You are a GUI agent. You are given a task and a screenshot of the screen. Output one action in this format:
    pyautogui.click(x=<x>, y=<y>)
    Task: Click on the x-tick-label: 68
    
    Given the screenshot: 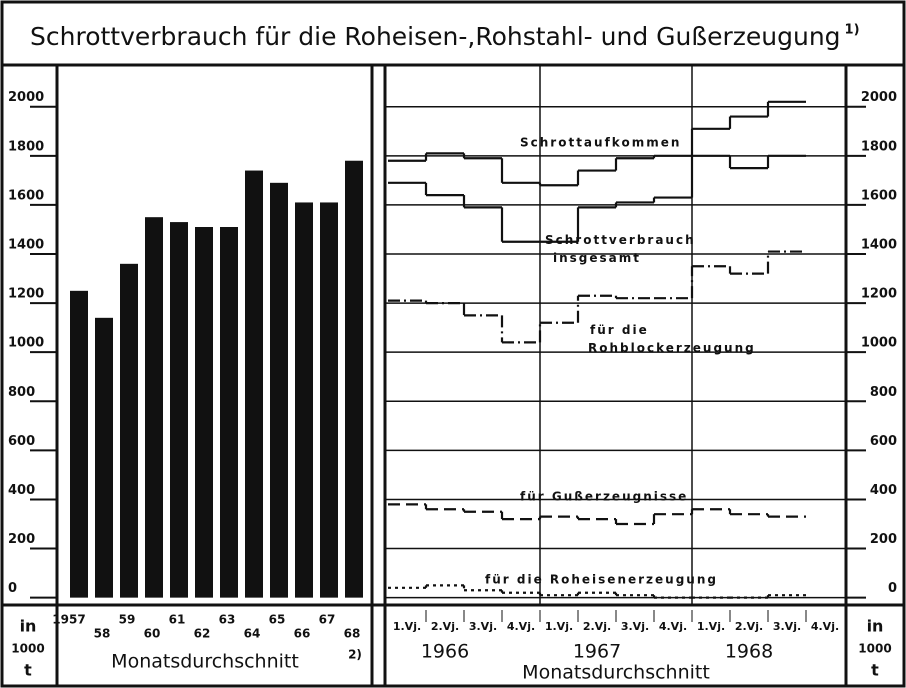 What is the action you would take?
    pyautogui.click(x=352, y=634)
    